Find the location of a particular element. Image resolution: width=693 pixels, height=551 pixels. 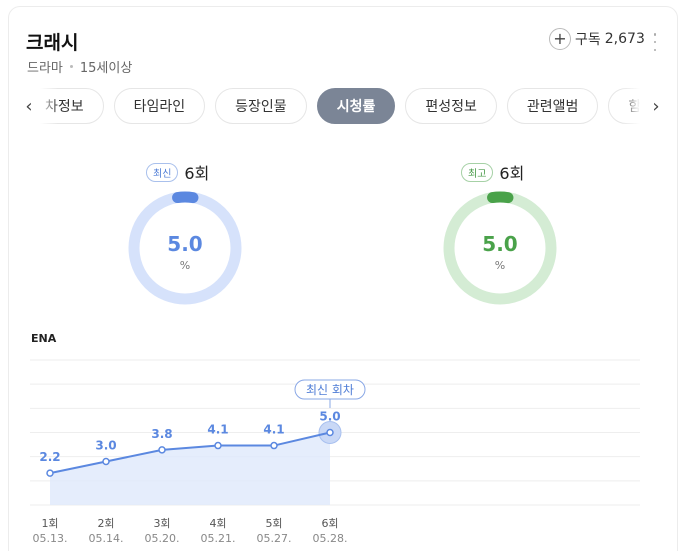

x-tick-label: 1회 05.13. is located at coordinates (50, 530).